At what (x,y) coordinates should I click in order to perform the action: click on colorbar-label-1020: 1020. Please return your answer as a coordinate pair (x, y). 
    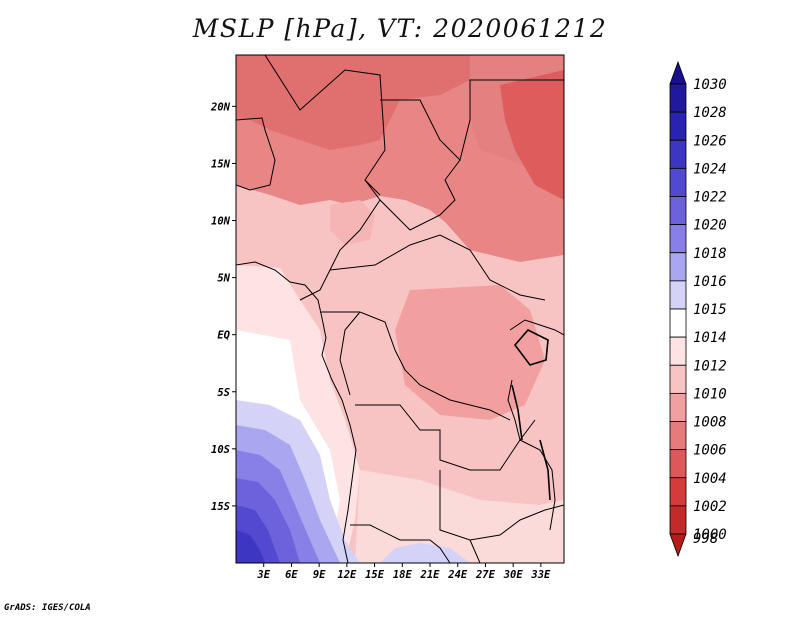
    Looking at the image, I should click on (710, 226).